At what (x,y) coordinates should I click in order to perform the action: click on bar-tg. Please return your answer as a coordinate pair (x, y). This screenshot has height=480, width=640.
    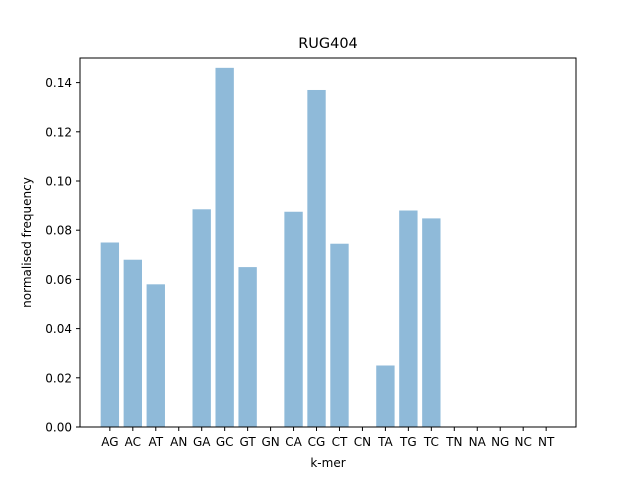
    Looking at the image, I should click on (408, 318).